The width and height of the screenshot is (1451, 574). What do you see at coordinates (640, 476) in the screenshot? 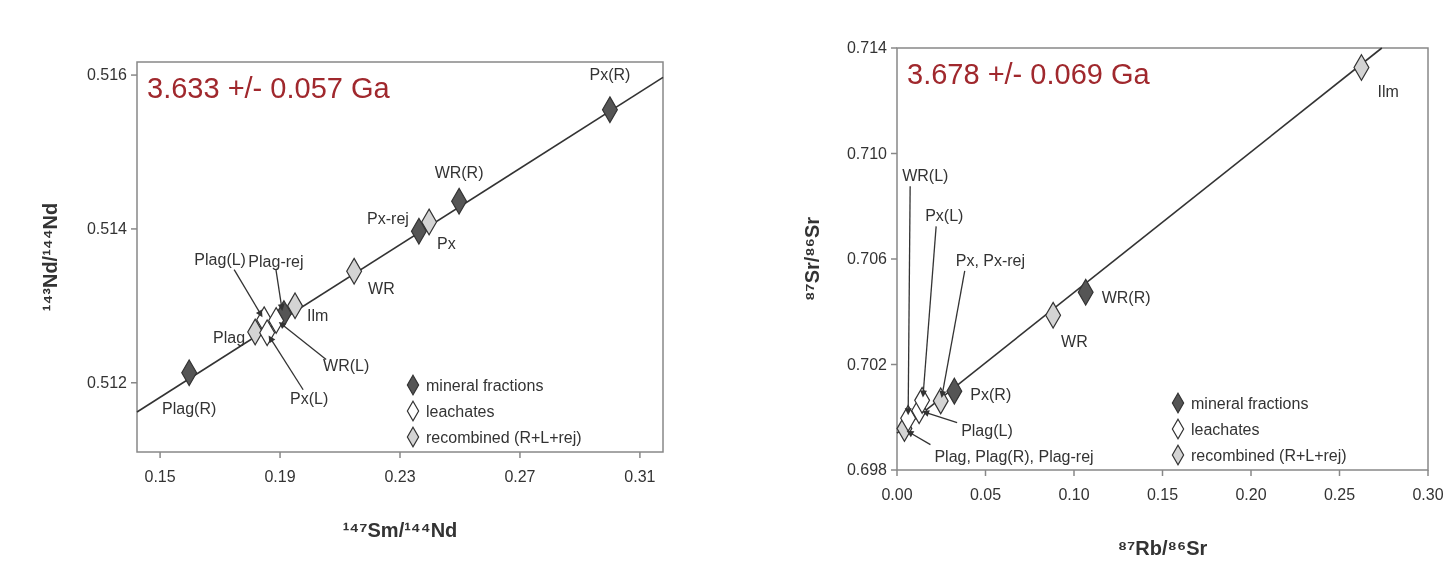
I see `x-tick-label: 0.31` at bounding box center [640, 476].